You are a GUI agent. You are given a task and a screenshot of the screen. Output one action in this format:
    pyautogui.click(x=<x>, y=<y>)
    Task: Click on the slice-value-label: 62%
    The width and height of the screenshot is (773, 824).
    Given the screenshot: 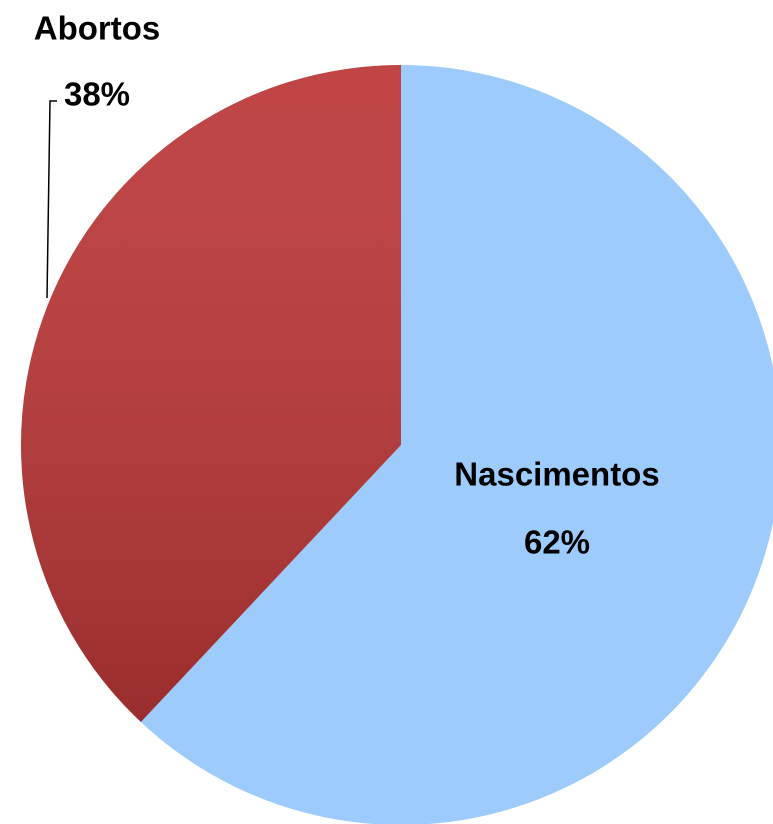 What is the action you would take?
    pyautogui.click(x=557, y=542)
    